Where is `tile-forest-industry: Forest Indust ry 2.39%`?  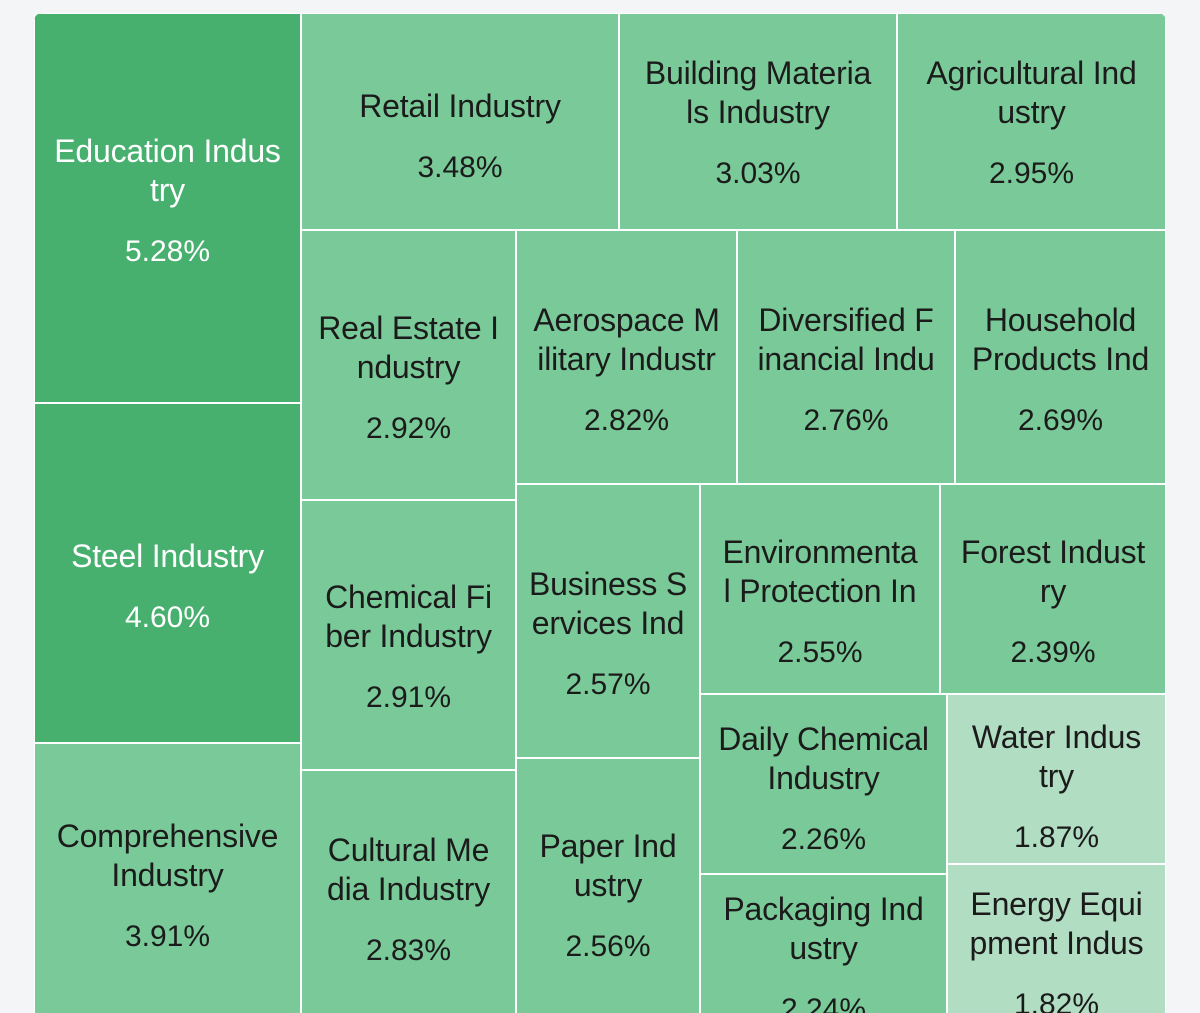
tile-forest-industry: Forest Indust ry 2.39% is located at coordinates (1053, 589).